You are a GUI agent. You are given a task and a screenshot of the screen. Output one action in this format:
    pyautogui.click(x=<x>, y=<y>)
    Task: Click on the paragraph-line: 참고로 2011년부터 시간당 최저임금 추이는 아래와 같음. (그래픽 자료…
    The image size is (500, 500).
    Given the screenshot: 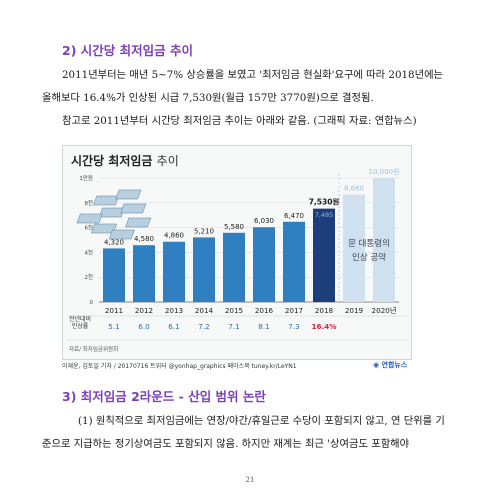 What is the action you would take?
    pyautogui.click(x=239, y=121)
    